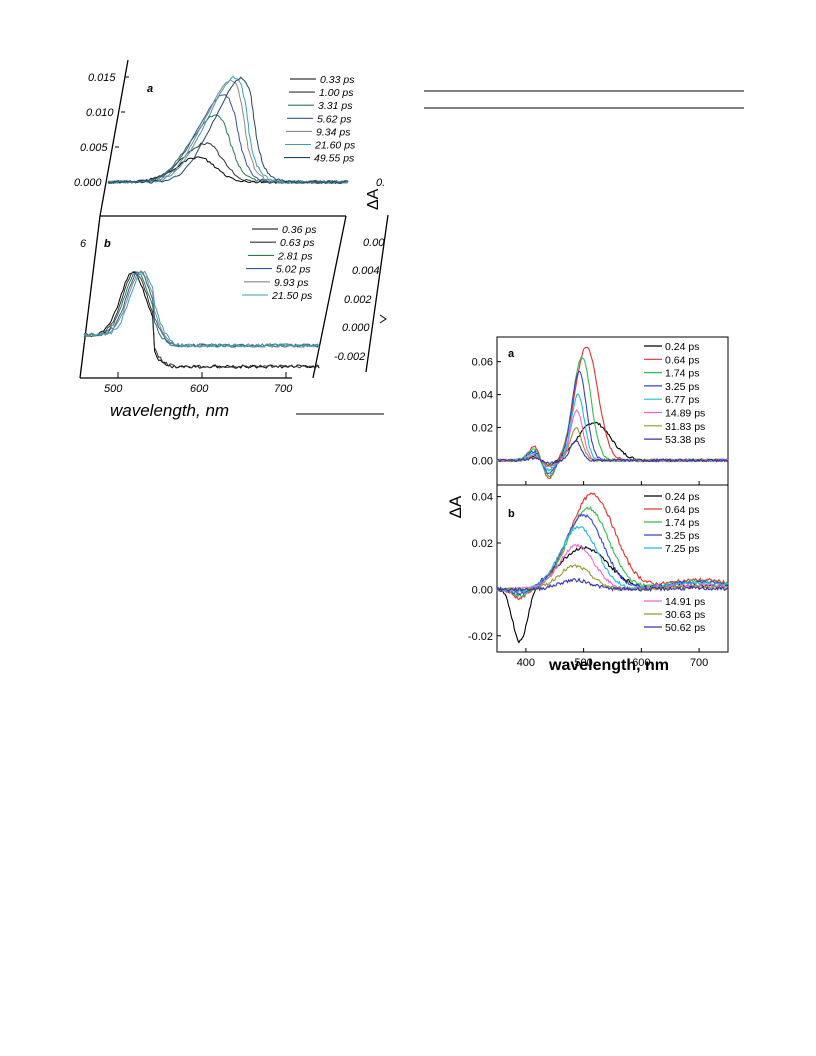  What do you see at coordinates (90, 297) in the screenshot?
I see `left-panel-b-y-axis` at bounding box center [90, 297].